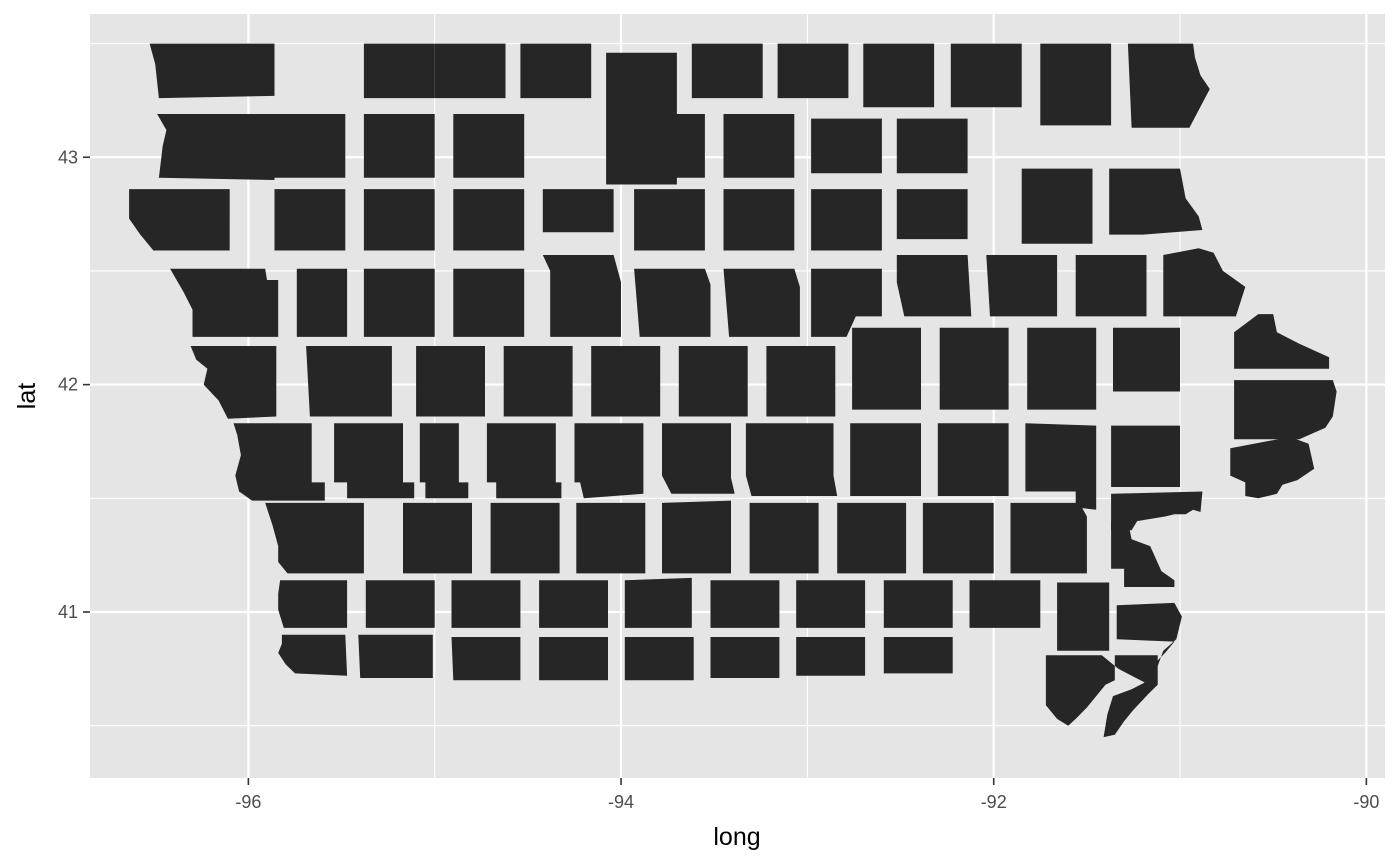  What do you see at coordinates (958, 538) in the screenshot?
I see `keokuk-county` at bounding box center [958, 538].